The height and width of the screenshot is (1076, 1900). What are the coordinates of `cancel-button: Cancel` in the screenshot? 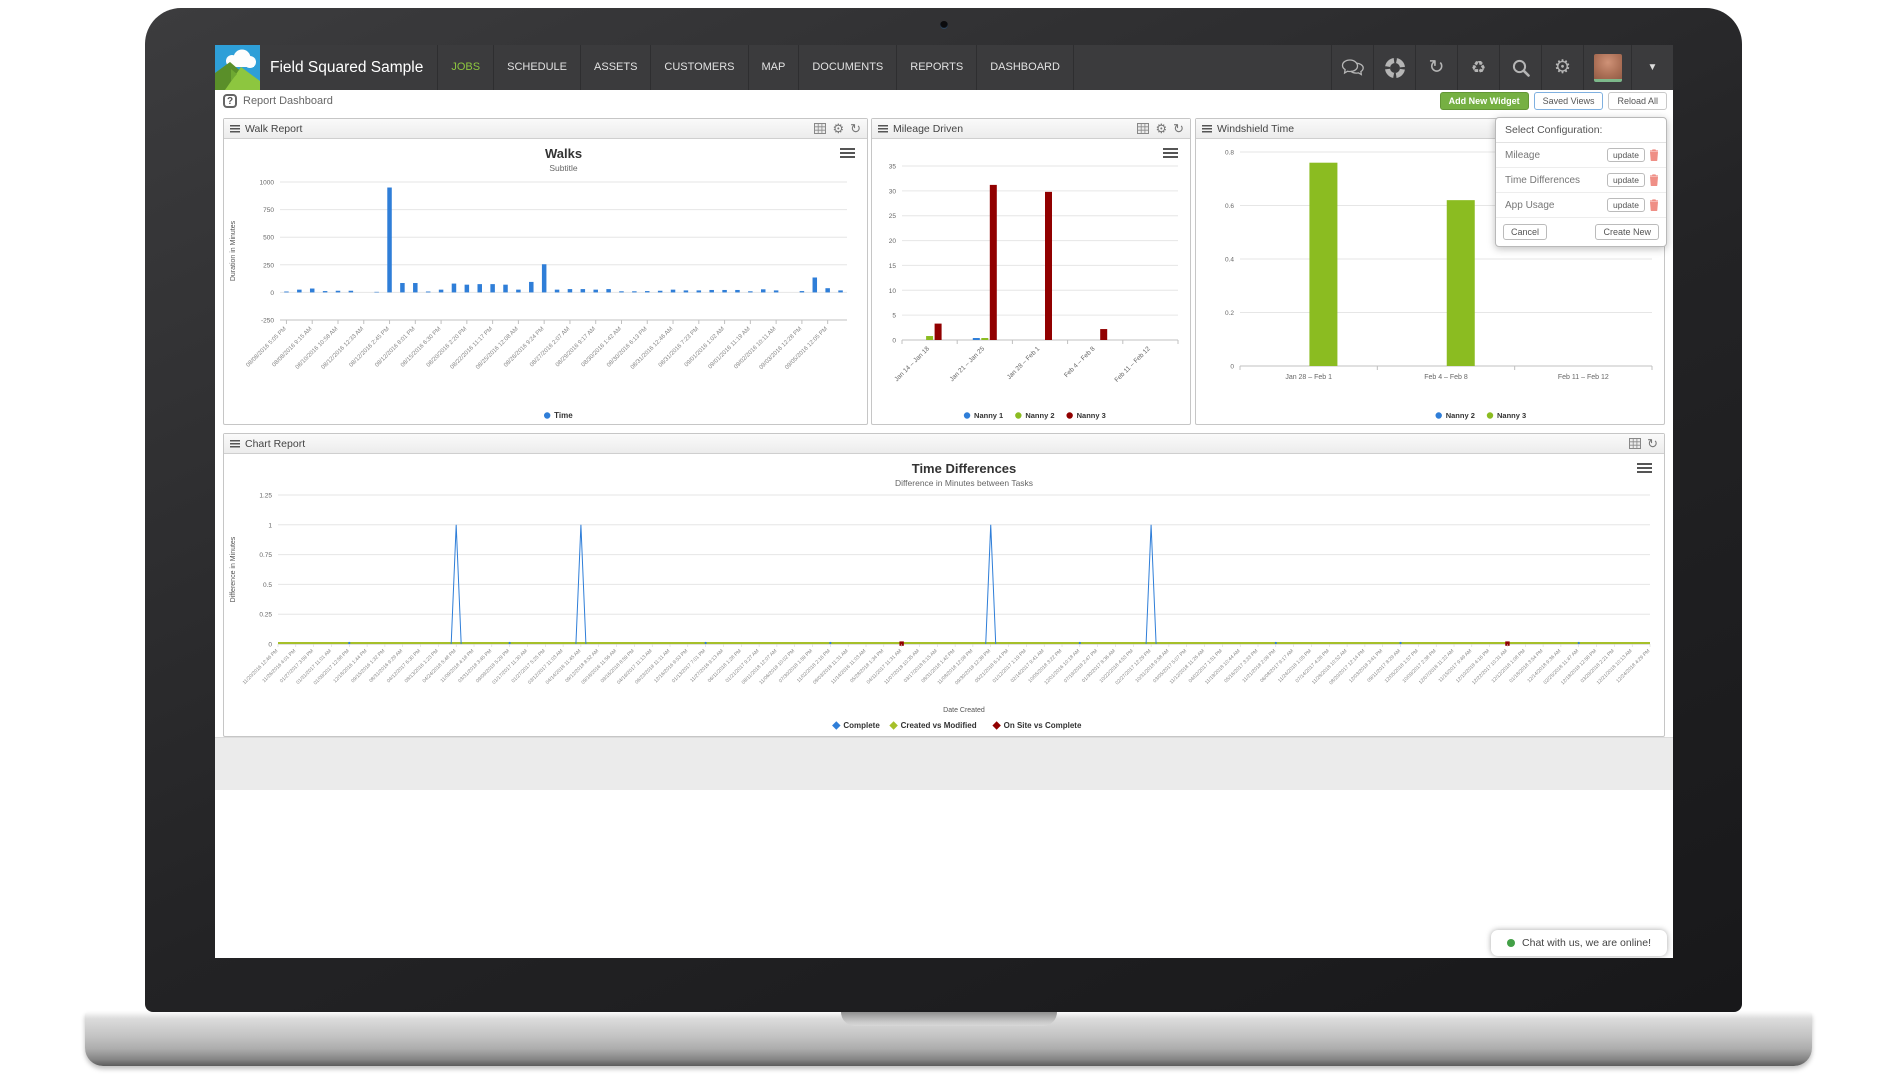 It's located at (1525, 232).